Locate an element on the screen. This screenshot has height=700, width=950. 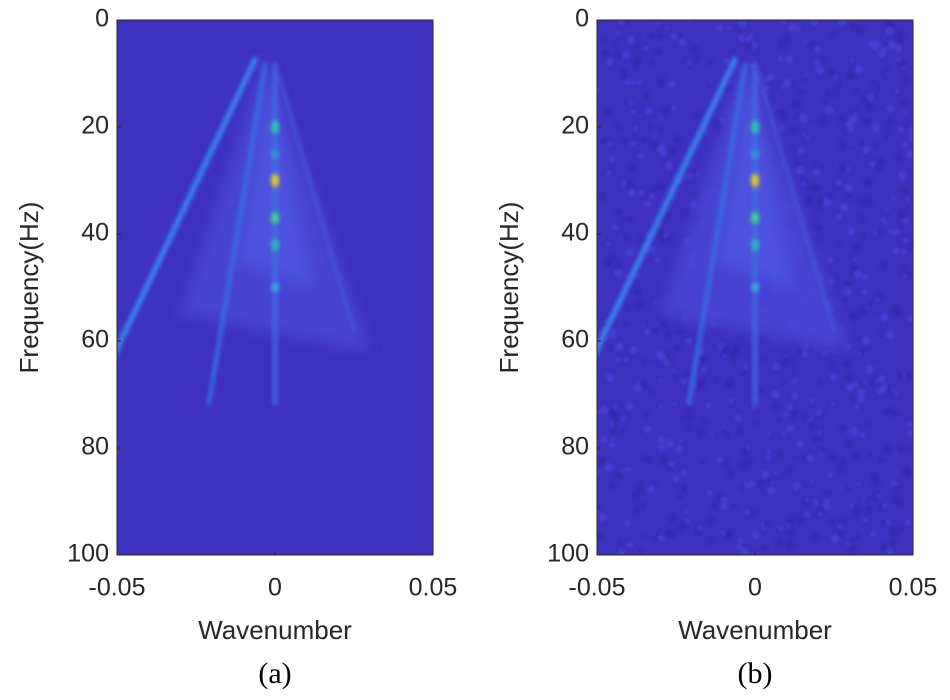
y-tick-label: 100 is located at coordinates (568, 554).